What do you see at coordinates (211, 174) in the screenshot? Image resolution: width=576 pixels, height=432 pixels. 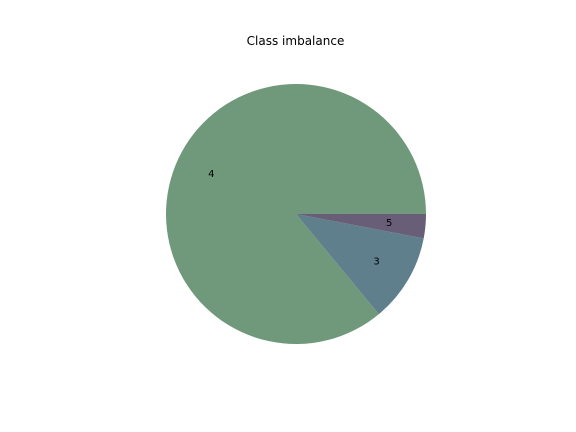 I see `slice-label-4: 4` at bounding box center [211, 174].